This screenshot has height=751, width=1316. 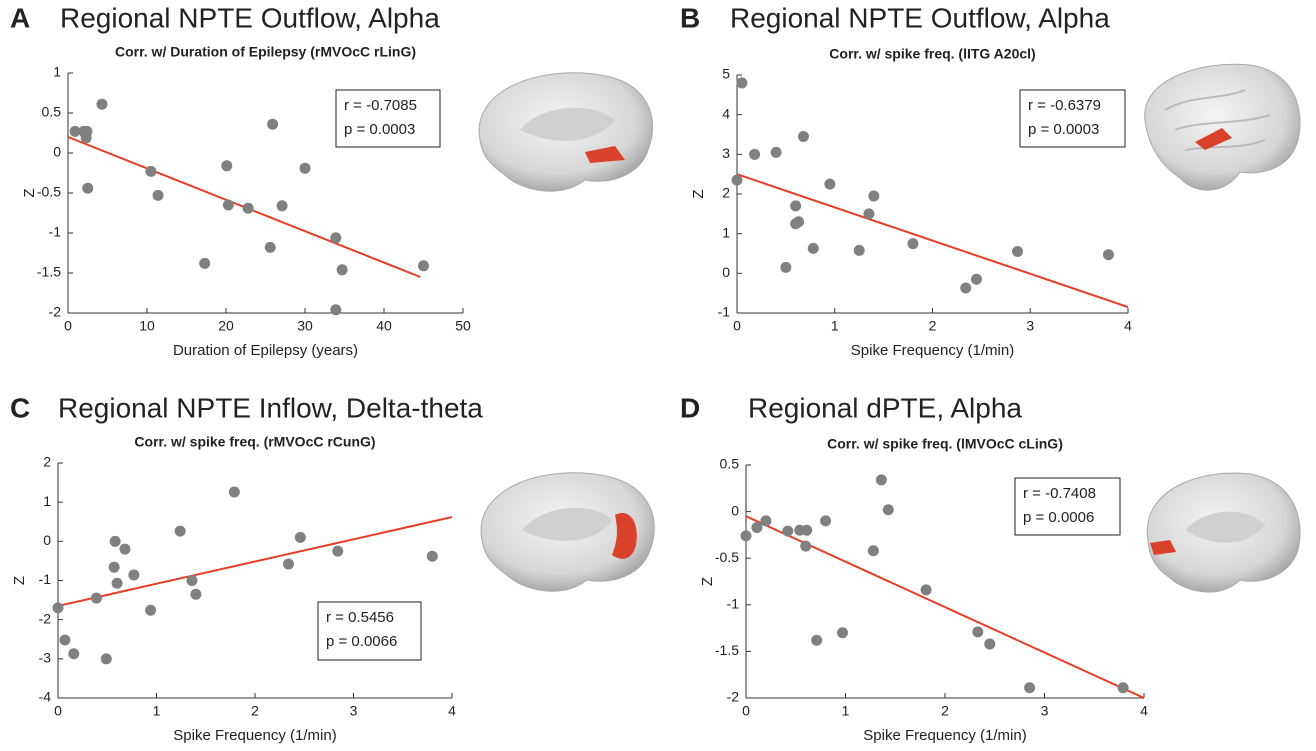 What do you see at coordinates (690, 17) in the screenshot?
I see `panel-letter: B` at bounding box center [690, 17].